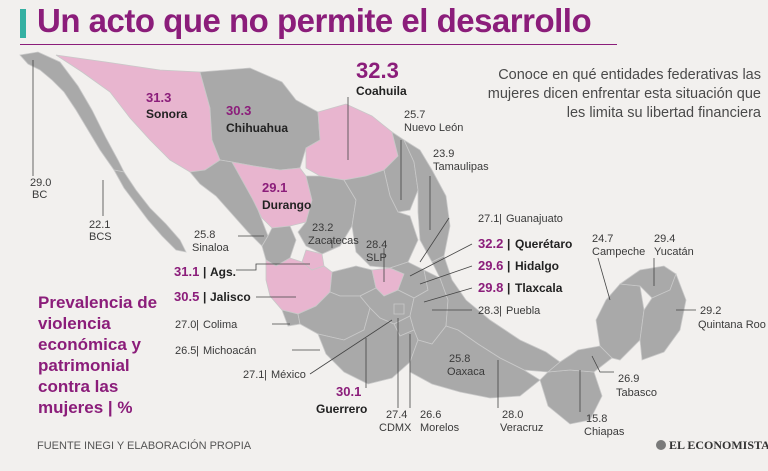 The width and height of the screenshot is (768, 471). What do you see at coordinates (604, 279) in the screenshot?
I see `leader-campeche` at bounding box center [604, 279].